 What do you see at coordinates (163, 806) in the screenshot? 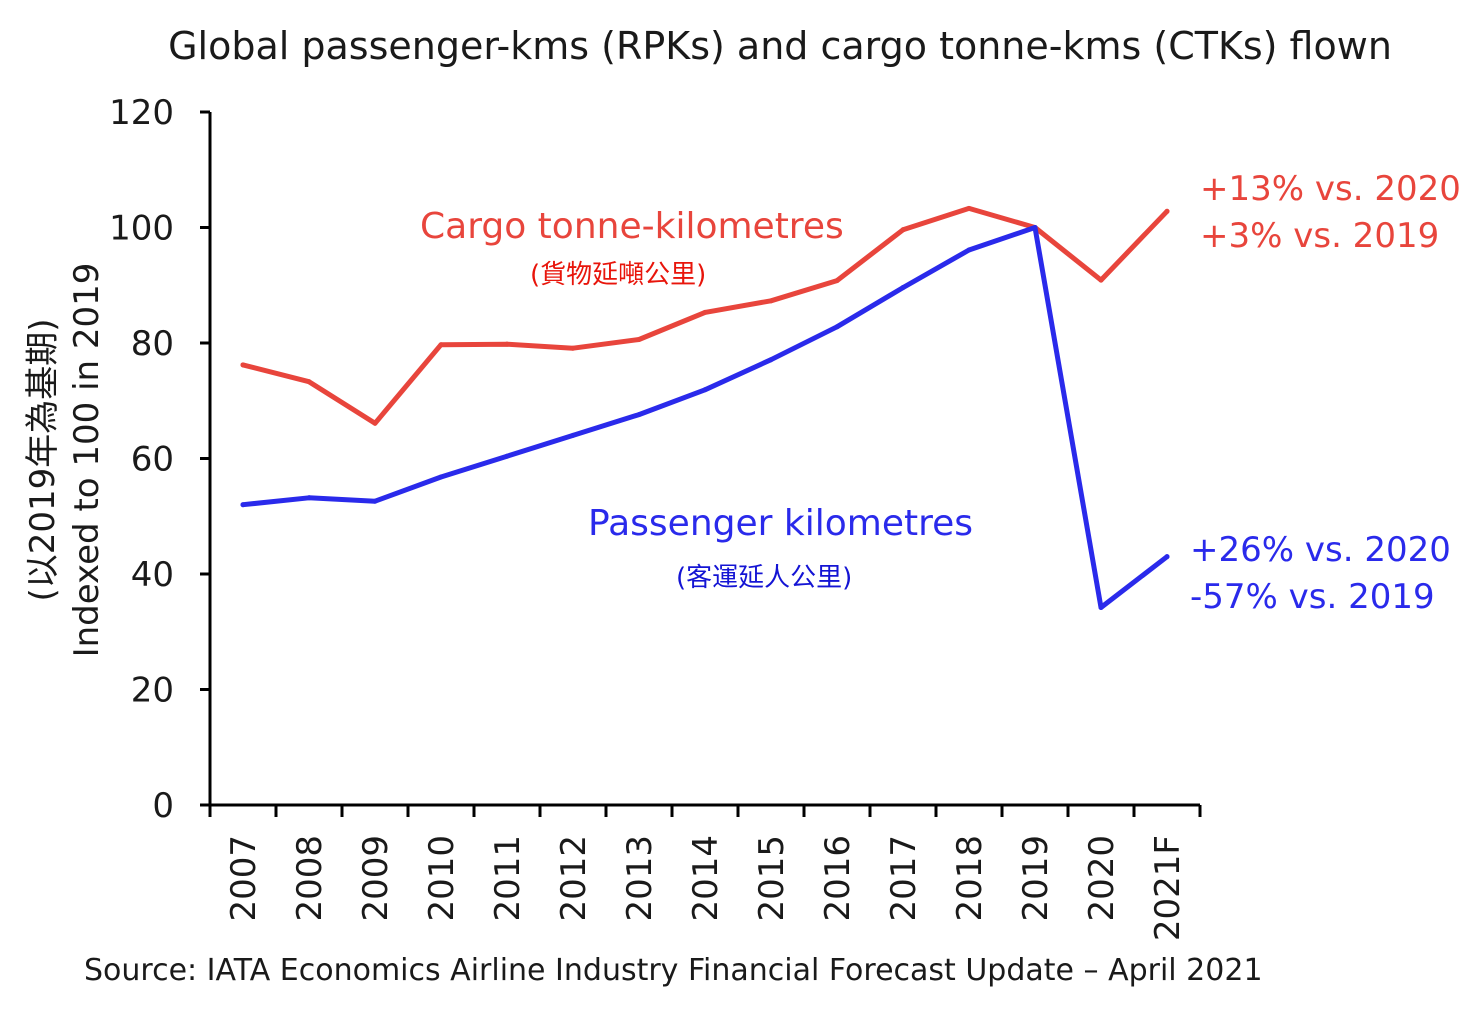
I see `y-tick-label: 0` at bounding box center [163, 806].